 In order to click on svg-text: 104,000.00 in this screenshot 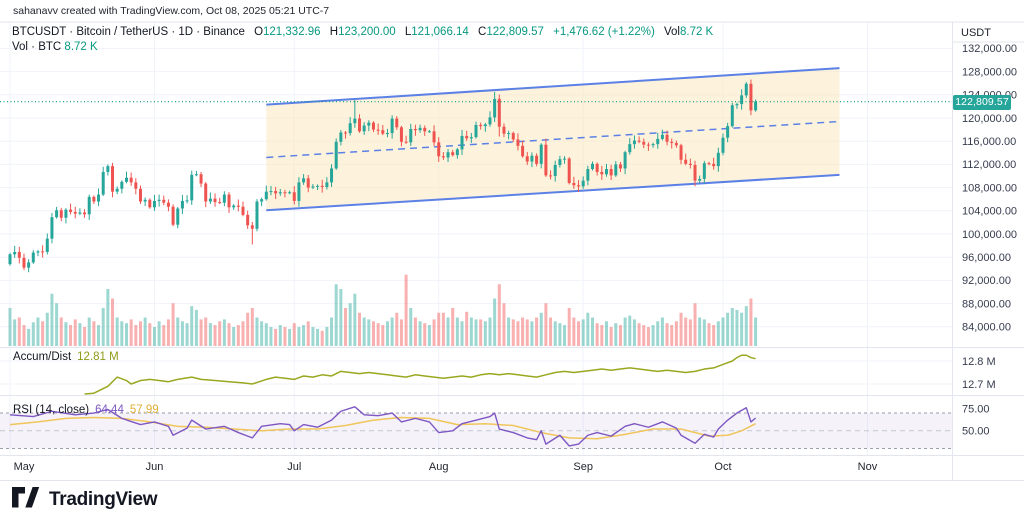, I will do `click(989, 212)`.